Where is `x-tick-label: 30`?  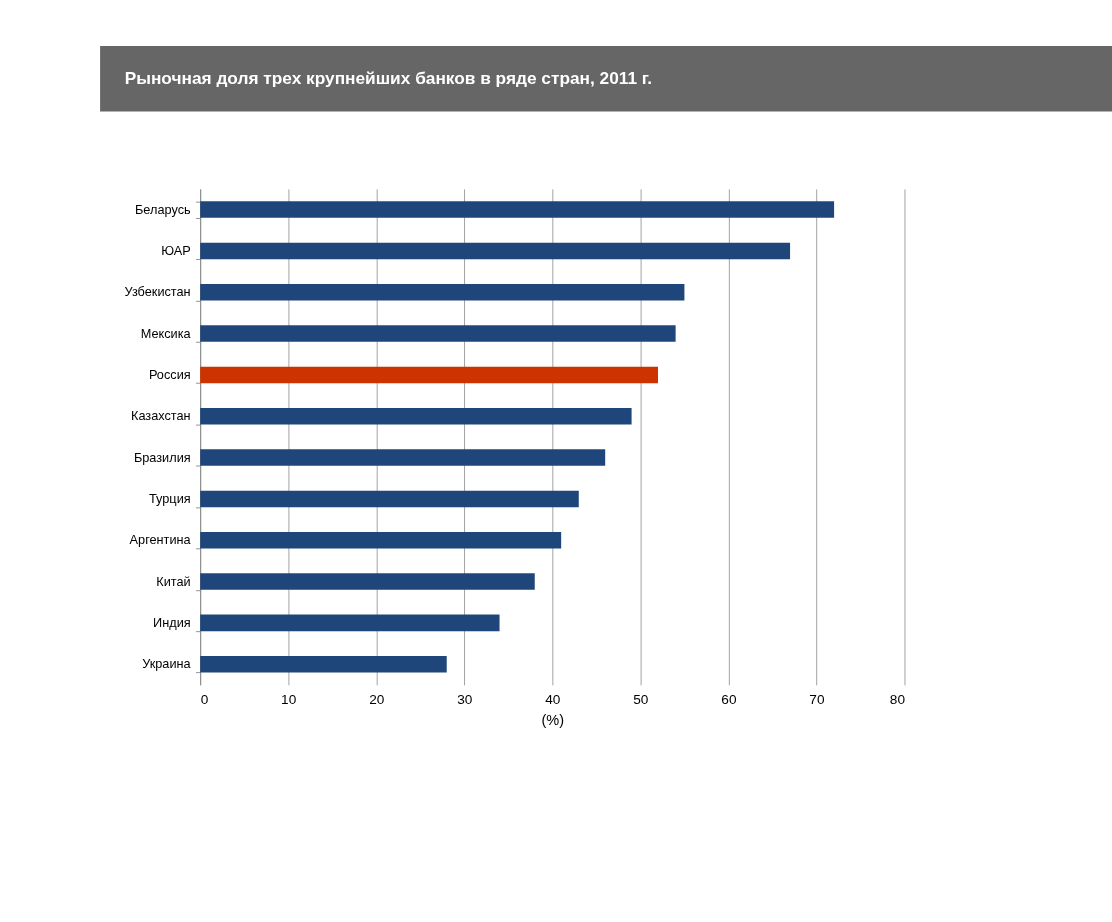 x-tick-label: 30 is located at coordinates (465, 699).